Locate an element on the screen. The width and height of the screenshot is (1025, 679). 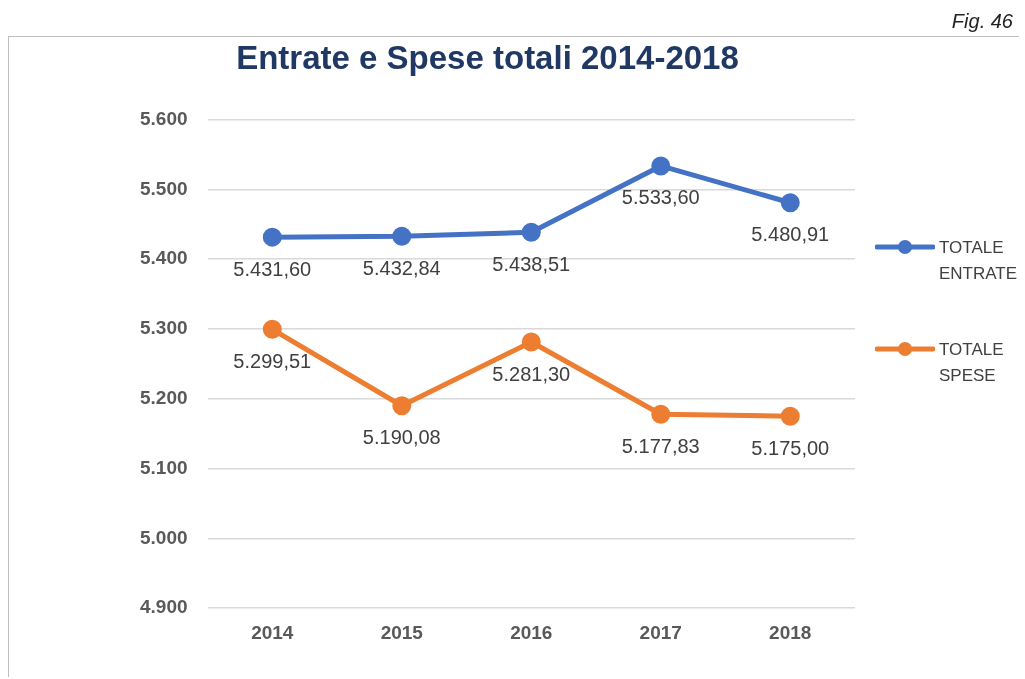
data-label: 5.480,91 is located at coordinates (790, 234).